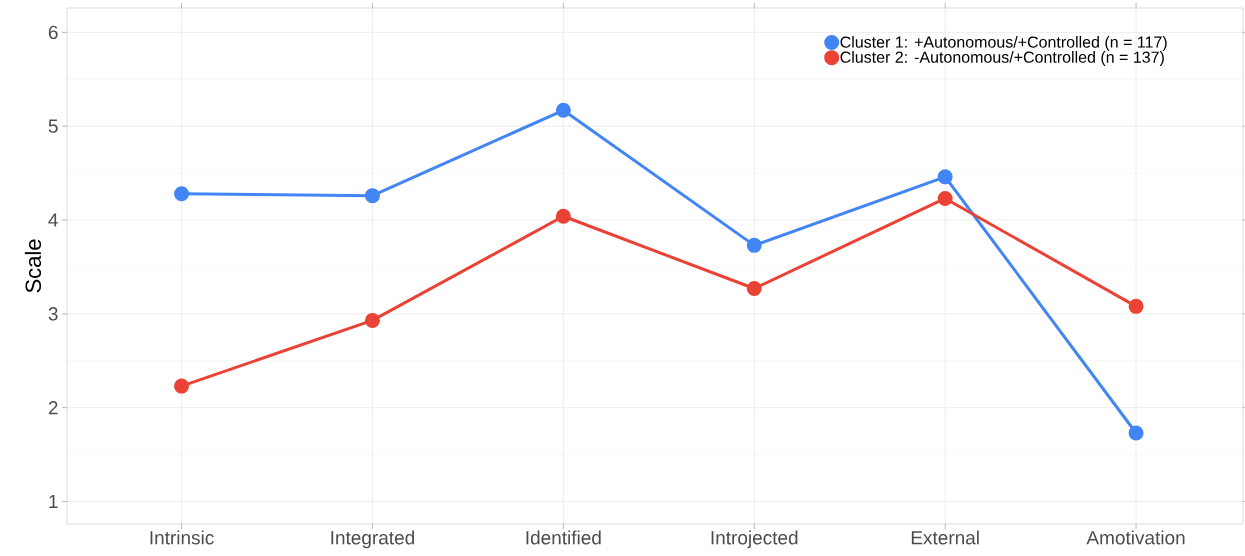 This screenshot has height=556, width=1245. I want to click on legend-label: Cluster 2: -Autonomous/+Controlled (n = 137), so click(1002, 58).